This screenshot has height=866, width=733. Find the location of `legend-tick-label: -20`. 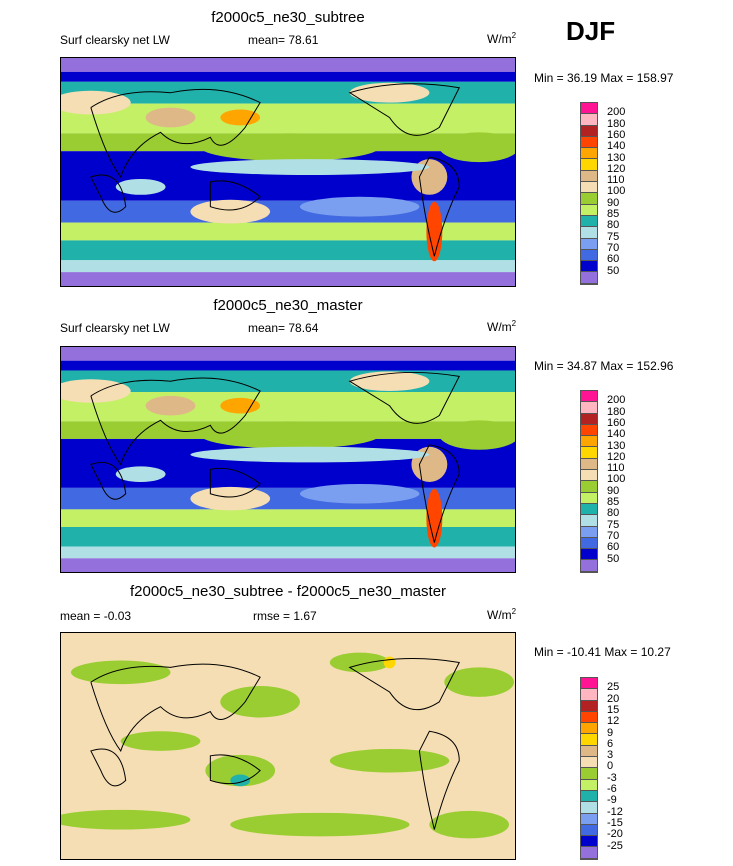

legend-tick-label: -20 is located at coordinates (615, 834).